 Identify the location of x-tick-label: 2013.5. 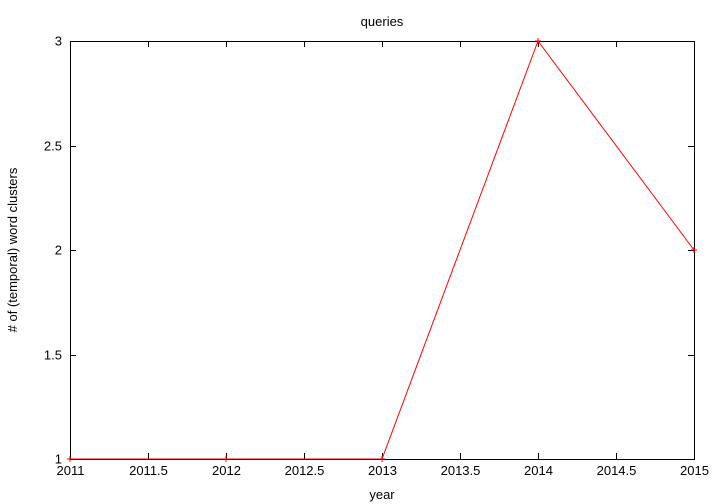
(461, 470).